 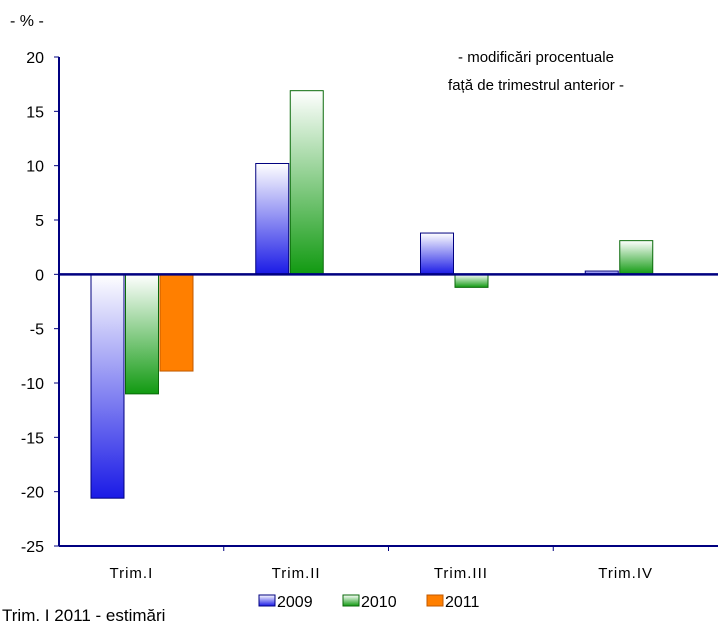 I want to click on y-tick-label: -25, so click(x=32, y=547).